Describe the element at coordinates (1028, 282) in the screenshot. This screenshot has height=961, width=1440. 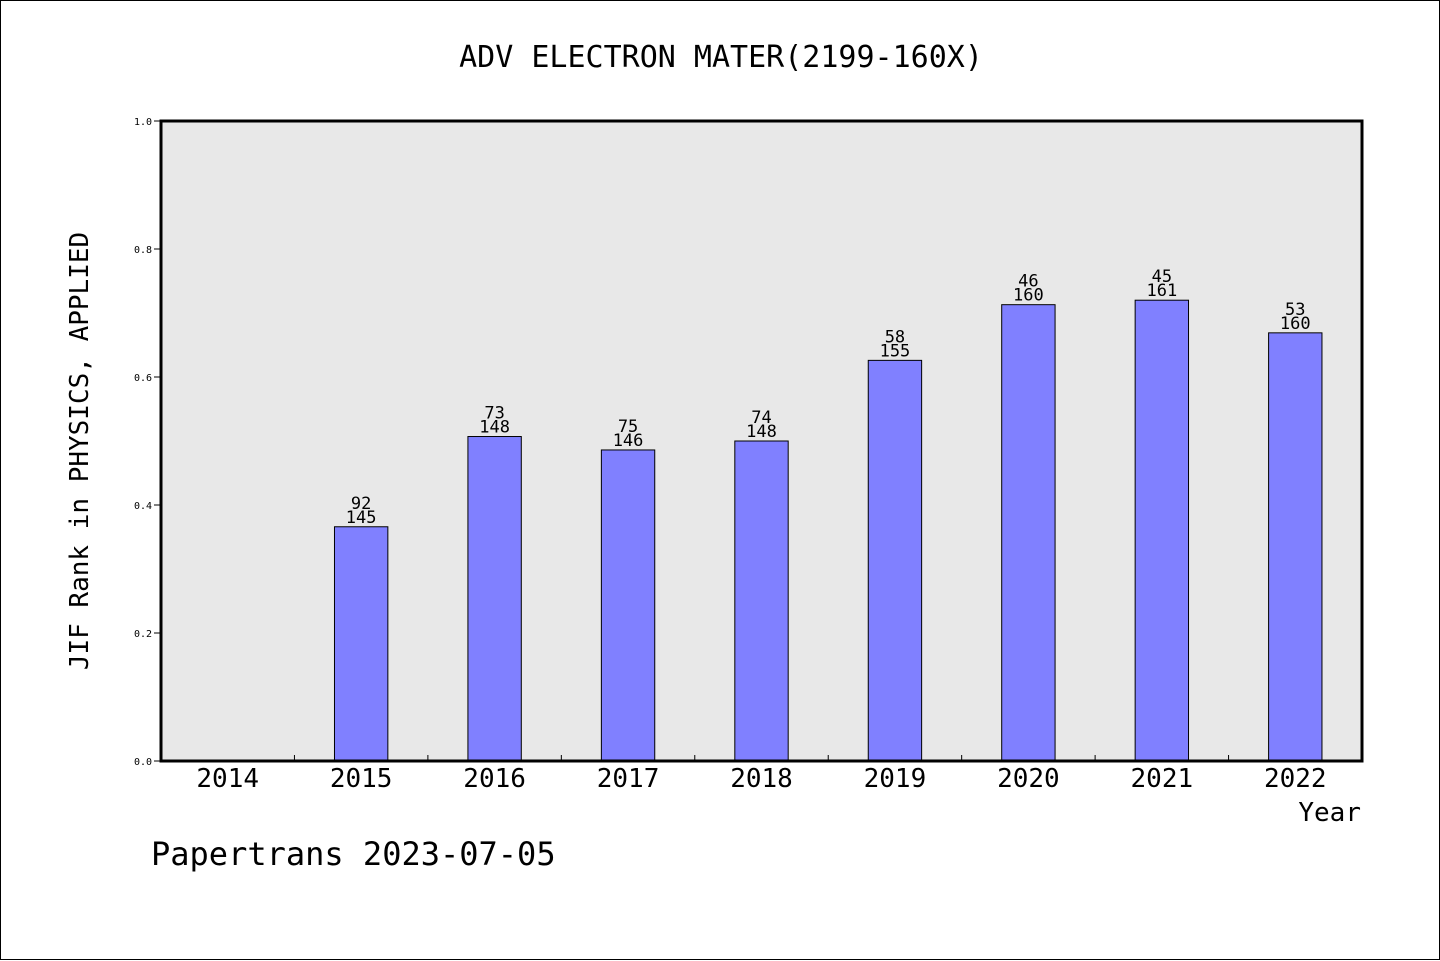
I see `bar-rank-label: 46` at that location.